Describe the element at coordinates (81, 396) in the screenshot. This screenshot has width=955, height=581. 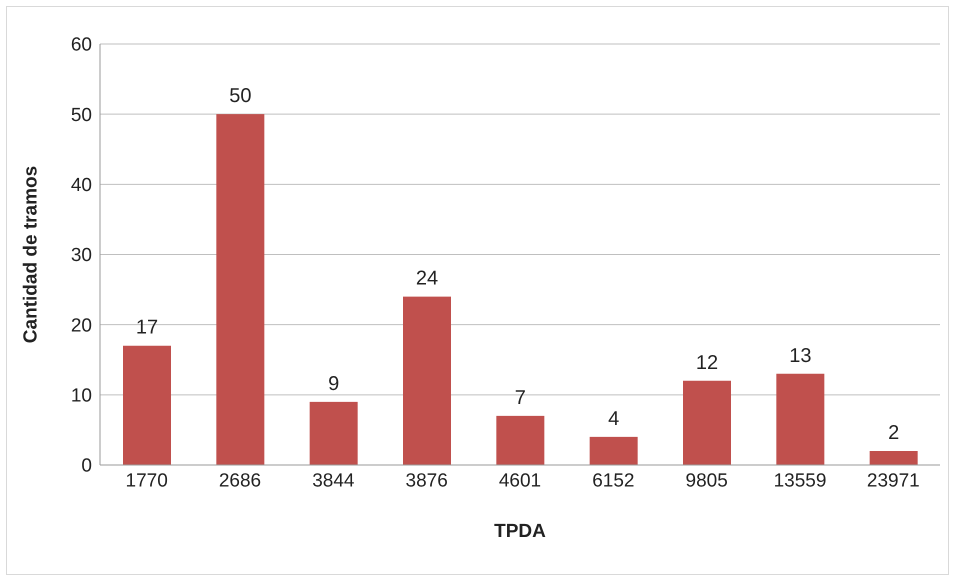
I see `y-tick-label: 10` at that location.